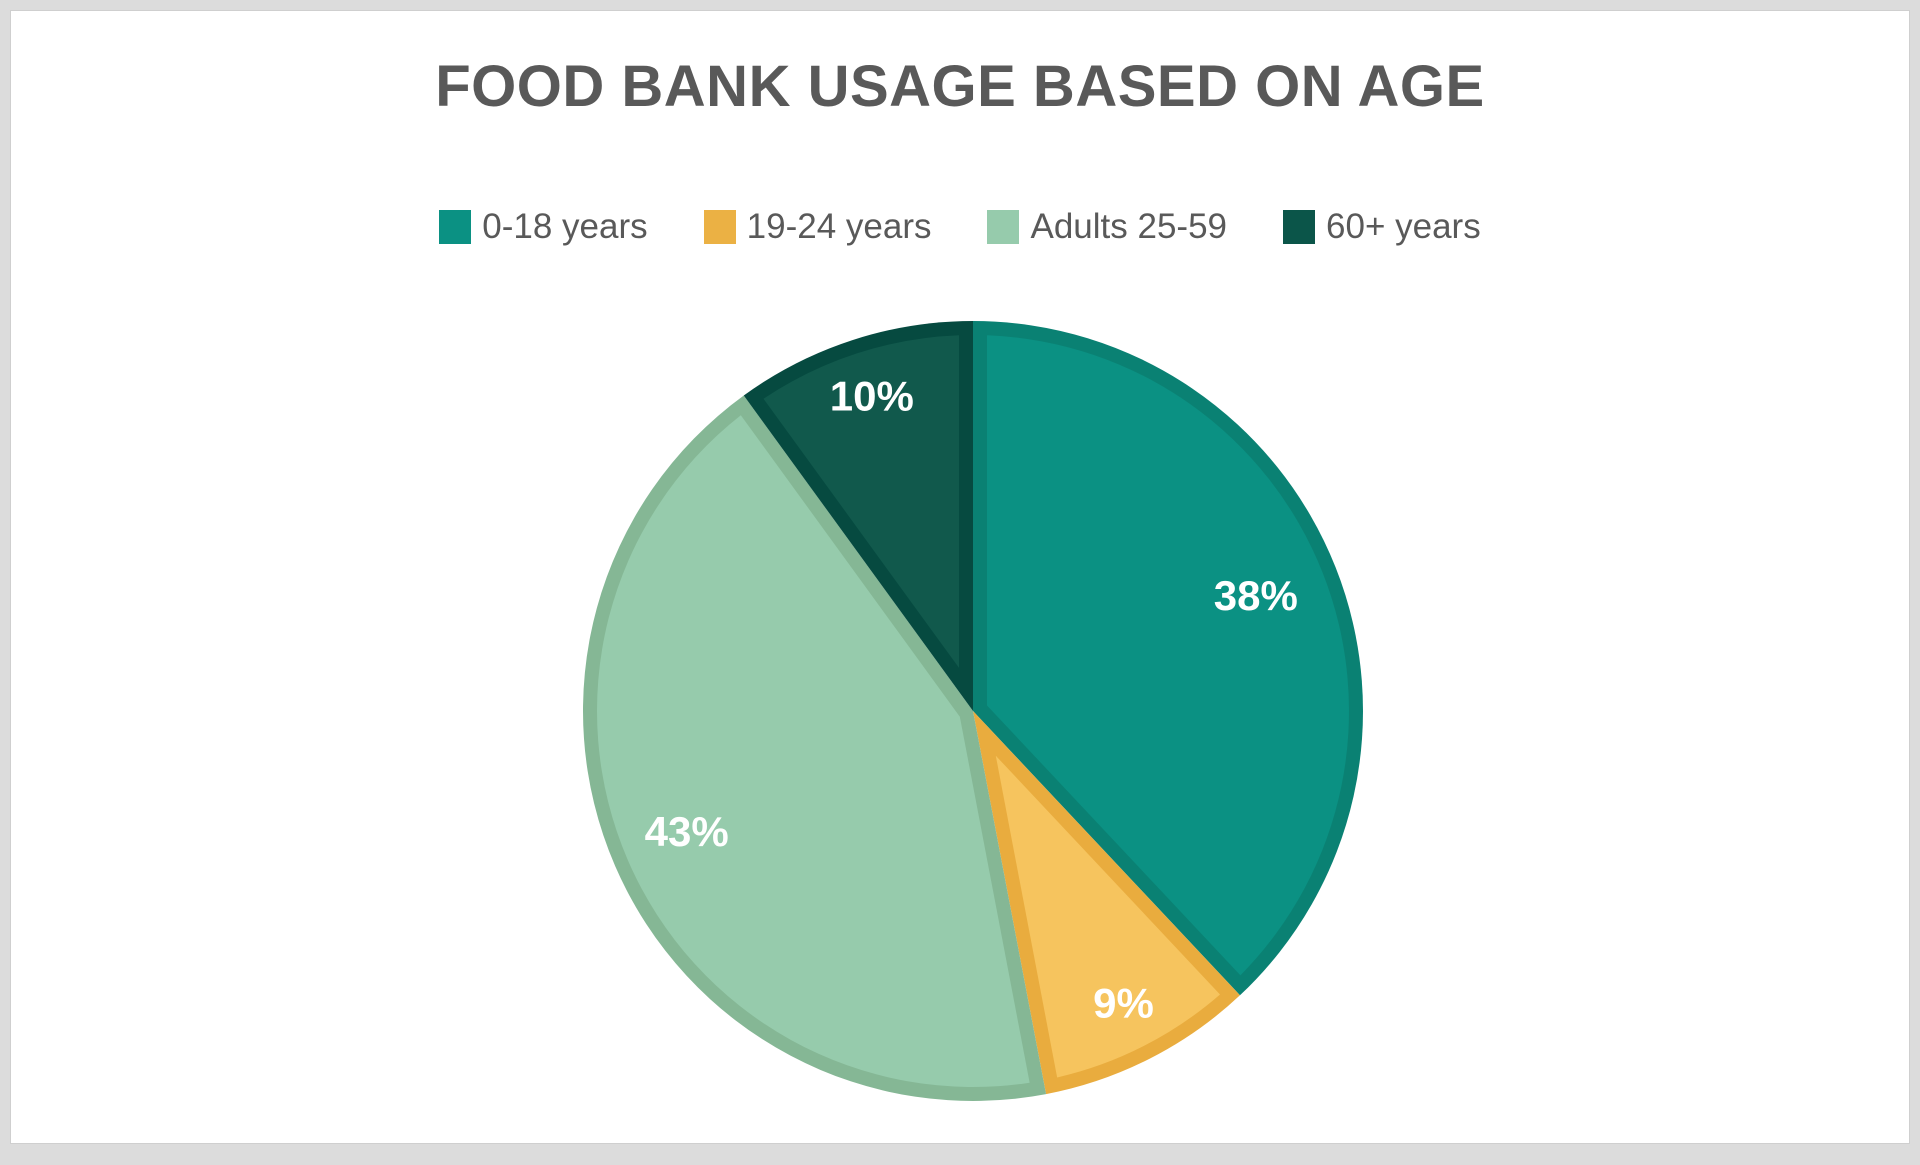 This screenshot has height=1165, width=1920. Describe the element at coordinates (1403, 226) in the screenshot. I see `legend-label-60-years: 60+ years` at that location.